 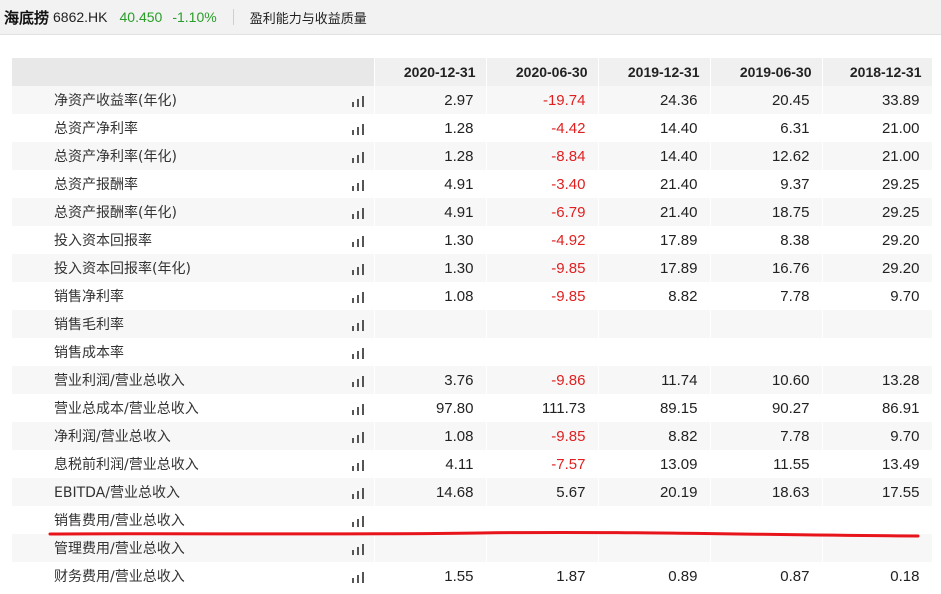 What do you see at coordinates (193, 464) in the screenshot?
I see `row-label-cell: 息税前利润/营业总收入` at bounding box center [193, 464].